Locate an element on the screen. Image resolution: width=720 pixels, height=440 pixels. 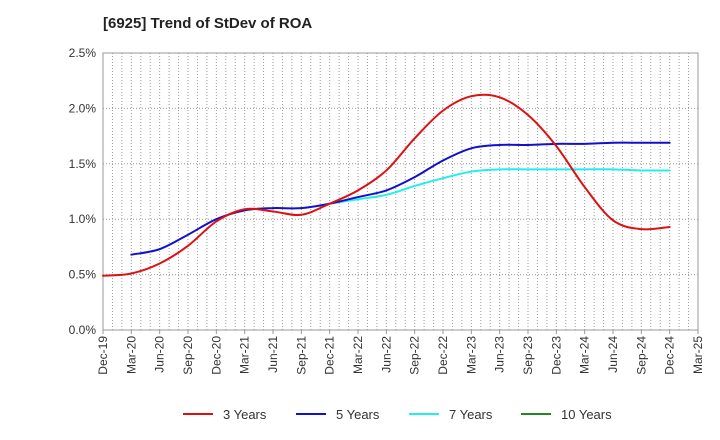
legend-item-5-years: 5 Years is located at coordinates (338, 414).